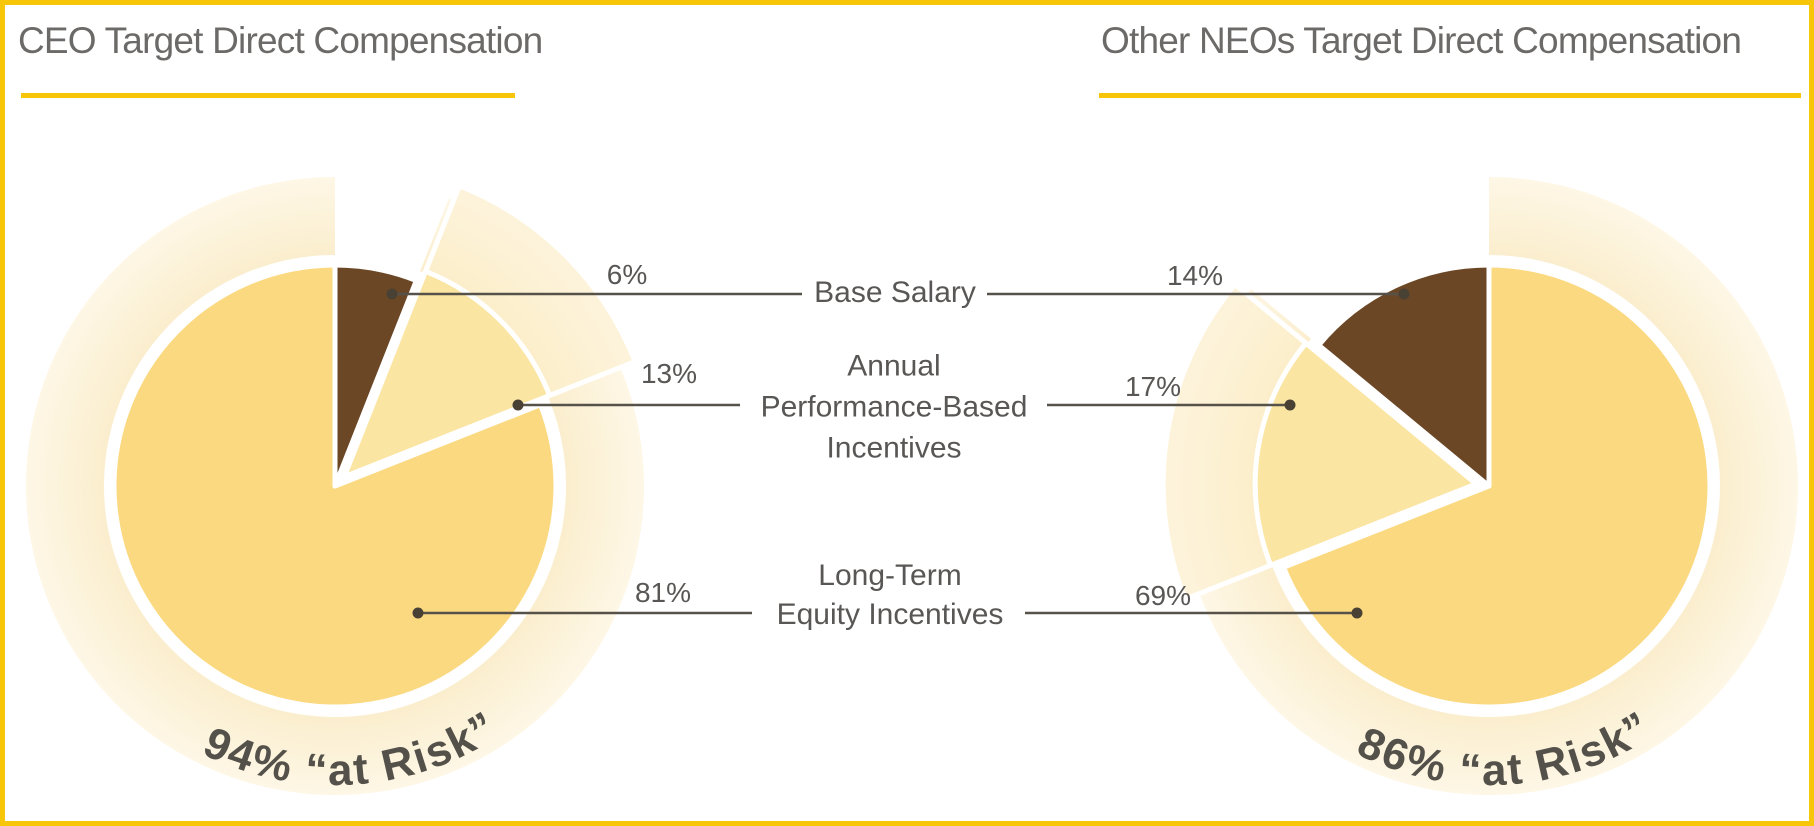 This screenshot has height=826, width=1814. I want to click on leader-dot-ceo-long-term-equity, so click(418, 613).